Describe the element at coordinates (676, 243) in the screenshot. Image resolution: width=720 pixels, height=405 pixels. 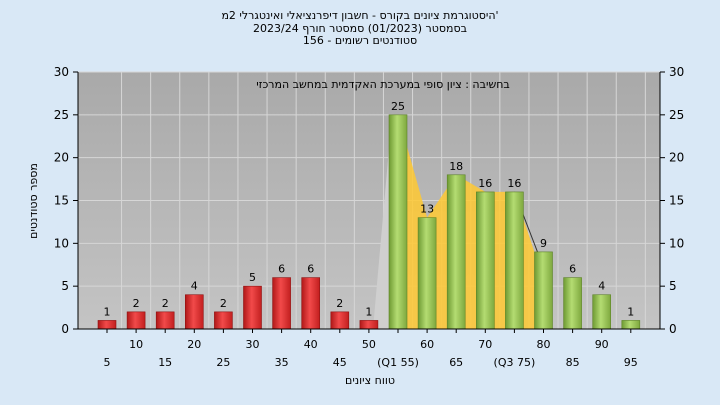
I see `y-tick-label-right: 10` at that location.